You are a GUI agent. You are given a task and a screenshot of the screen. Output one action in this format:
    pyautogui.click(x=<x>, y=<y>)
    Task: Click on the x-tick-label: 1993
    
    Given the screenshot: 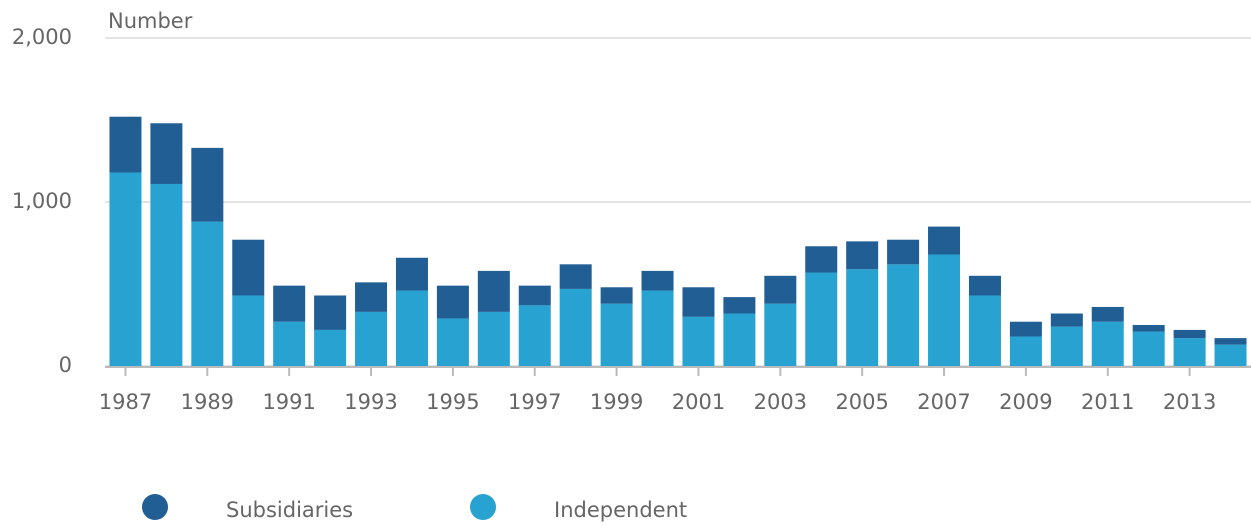 What is the action you would take?
    pyautogui.click(x=370, y=402)
    